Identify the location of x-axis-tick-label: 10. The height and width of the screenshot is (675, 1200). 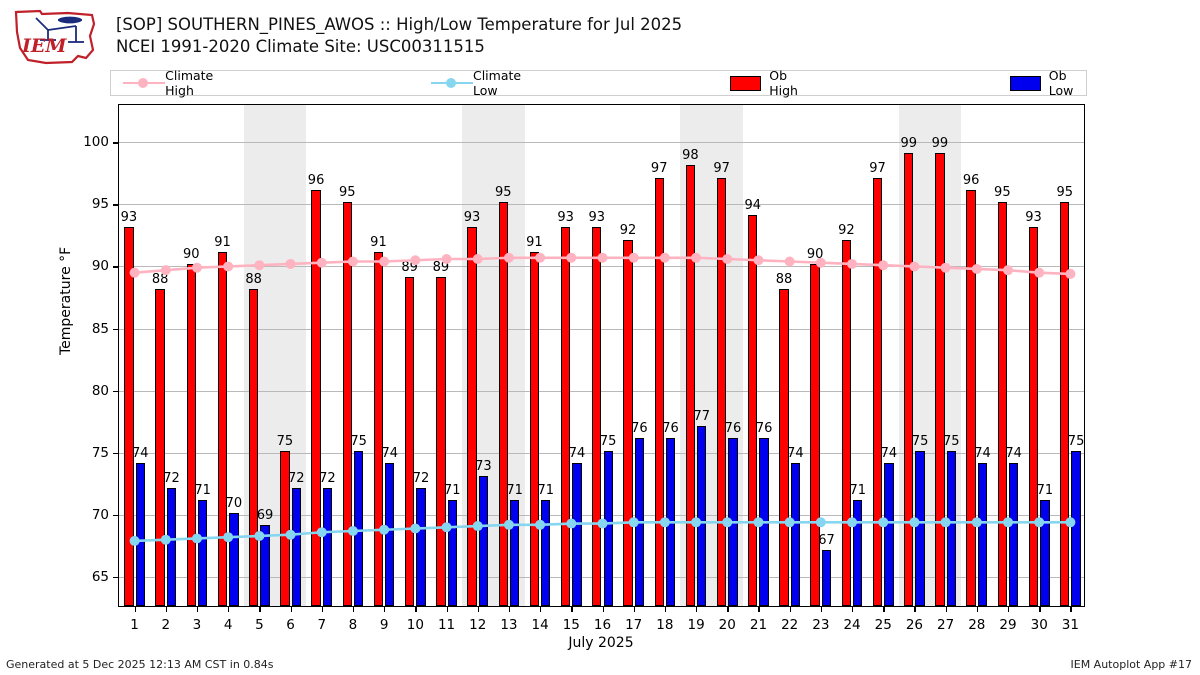
(415, 625).